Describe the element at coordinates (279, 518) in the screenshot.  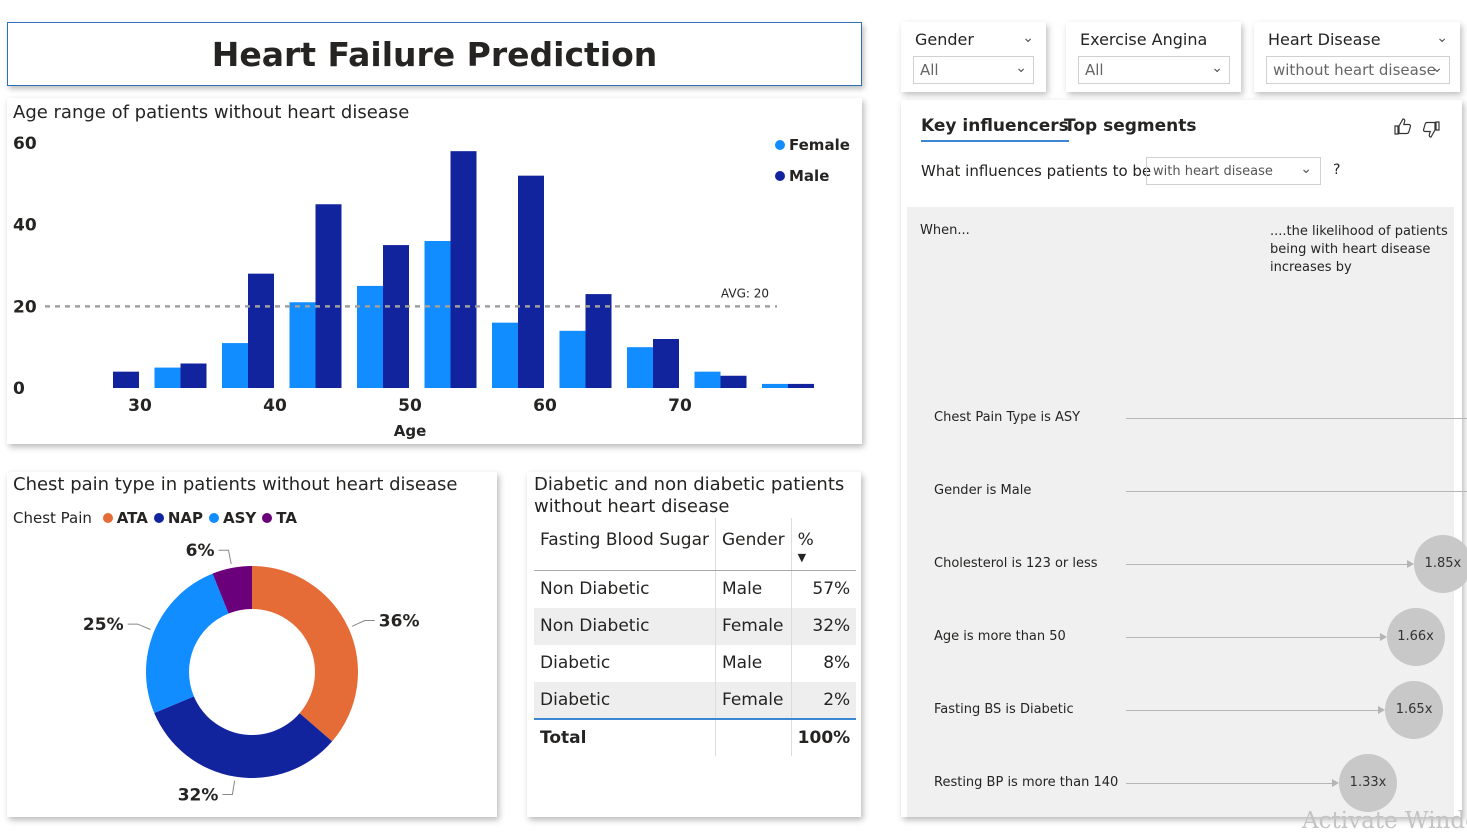
I see `legend-item-ta: TA` at that location.